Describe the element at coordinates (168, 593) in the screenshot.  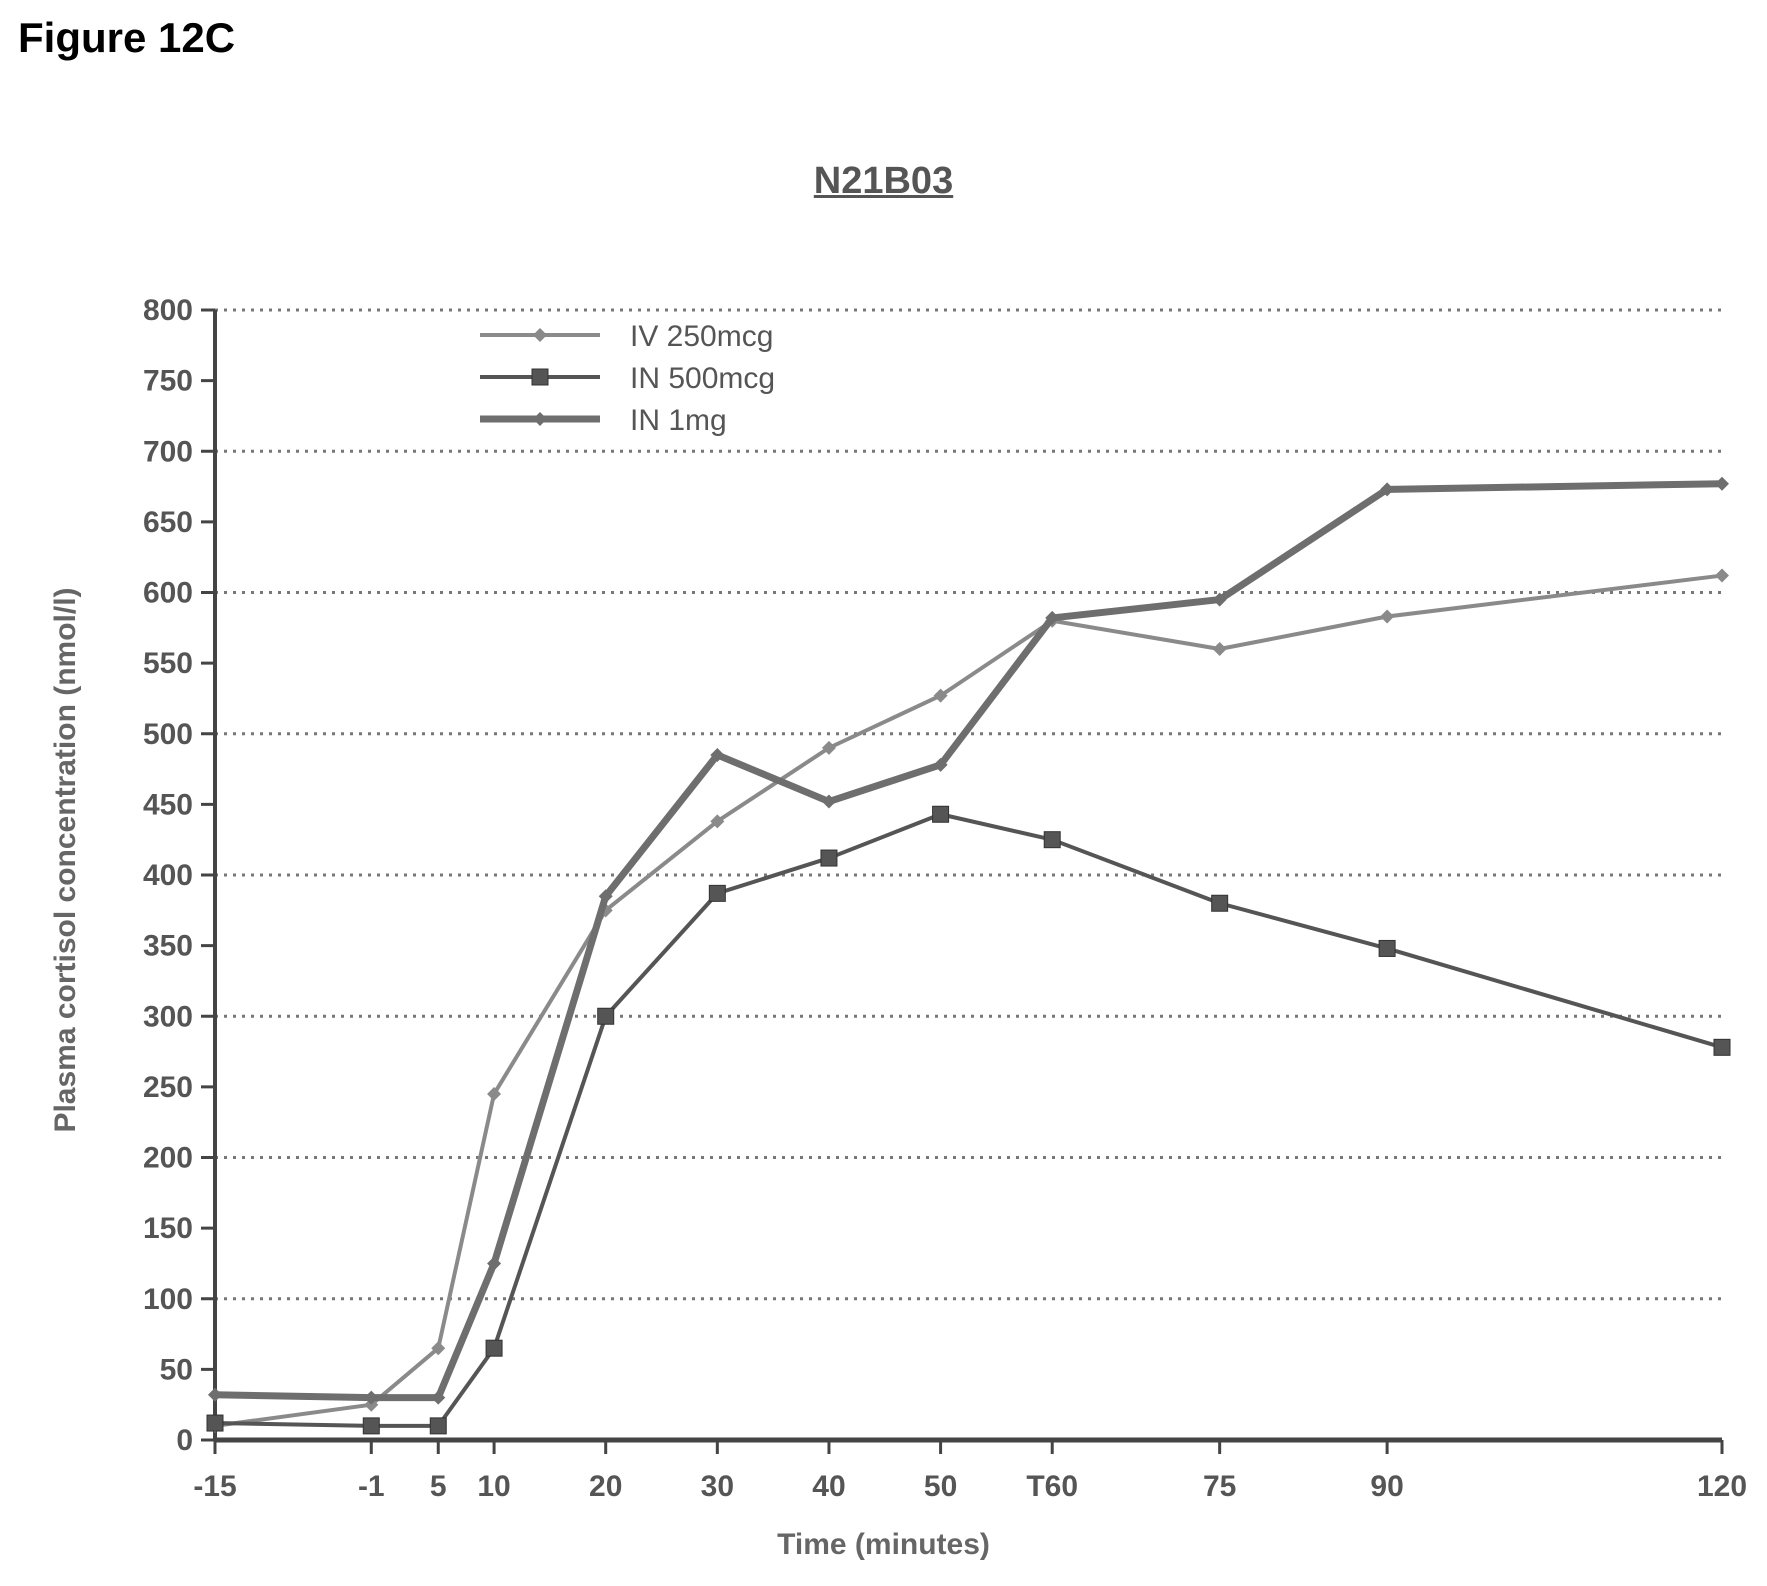
I see `y-tick-label-600: 600` at that location.